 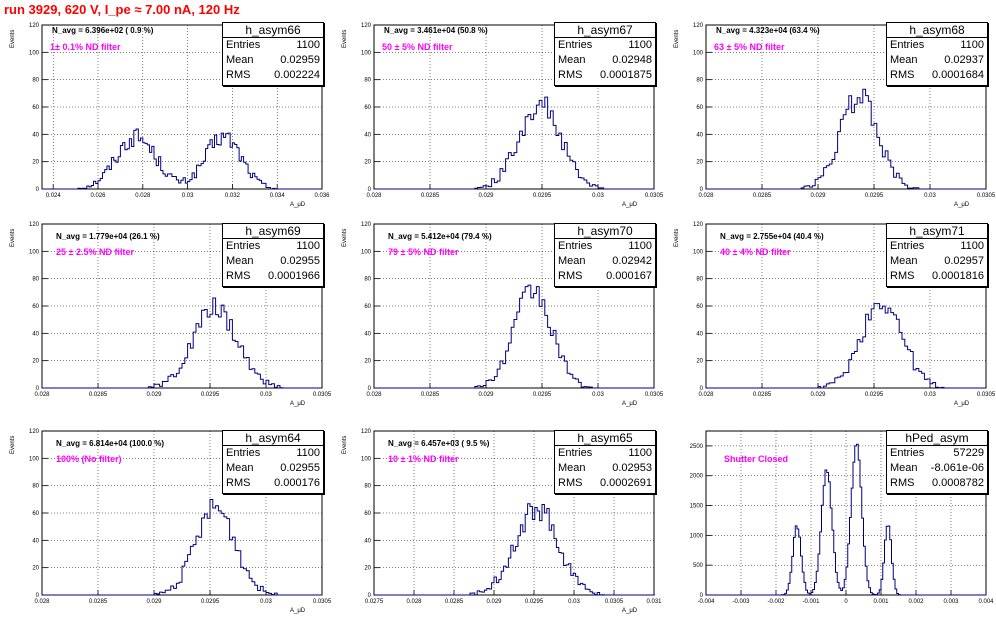 What do you see at coordinates (108, 236) in the screenshot?
I see `n-avg-label: N_avg = 1.779e+04 (26.1 %)` at bounding box center [108, 236].